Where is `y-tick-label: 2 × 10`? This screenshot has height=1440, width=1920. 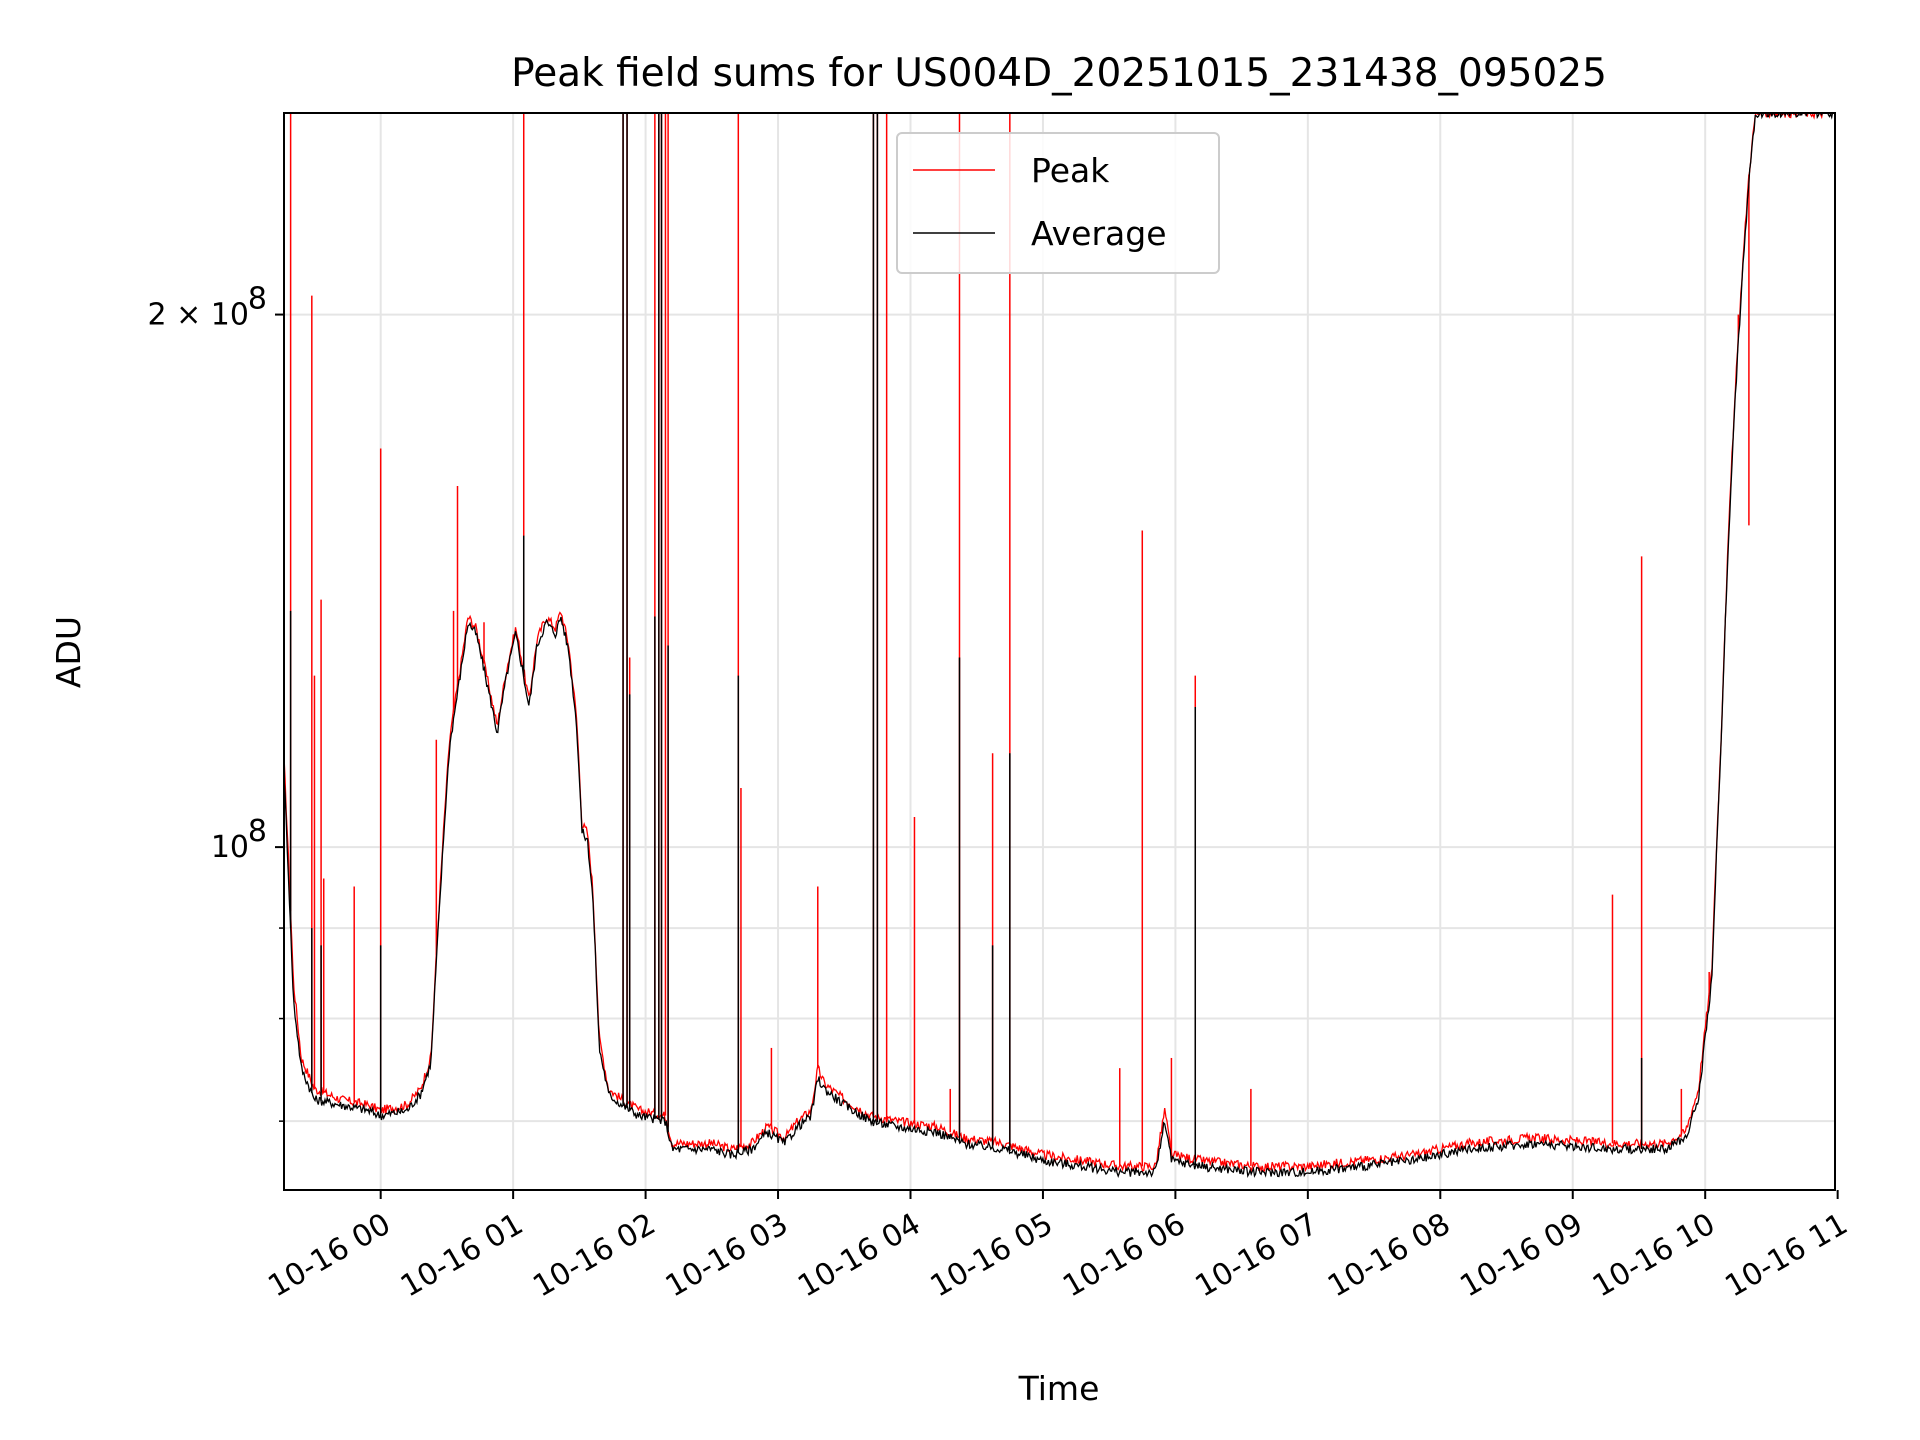
y-tick-label: 2 × 10 is located at coordinates (198, 315).